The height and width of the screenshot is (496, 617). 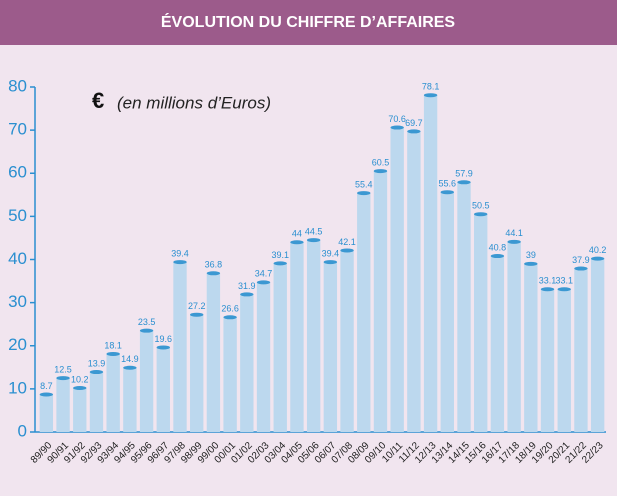 I want to click on value-label: 69.7, so click(x=414, y=123).